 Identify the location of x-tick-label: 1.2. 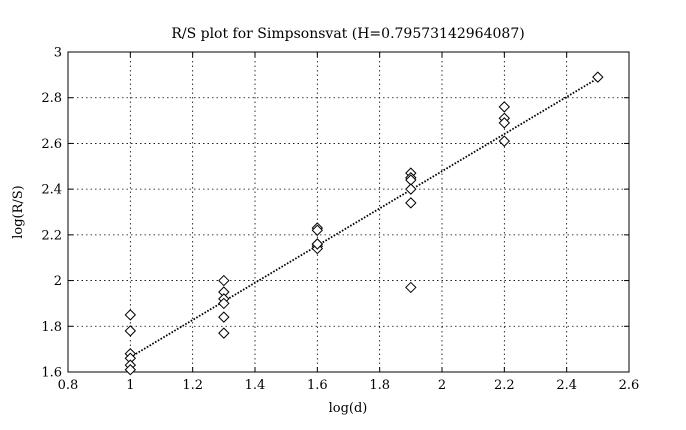
(192, 385).